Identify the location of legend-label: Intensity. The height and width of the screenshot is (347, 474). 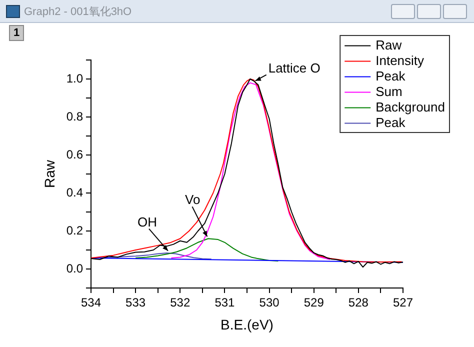
(400, 60).